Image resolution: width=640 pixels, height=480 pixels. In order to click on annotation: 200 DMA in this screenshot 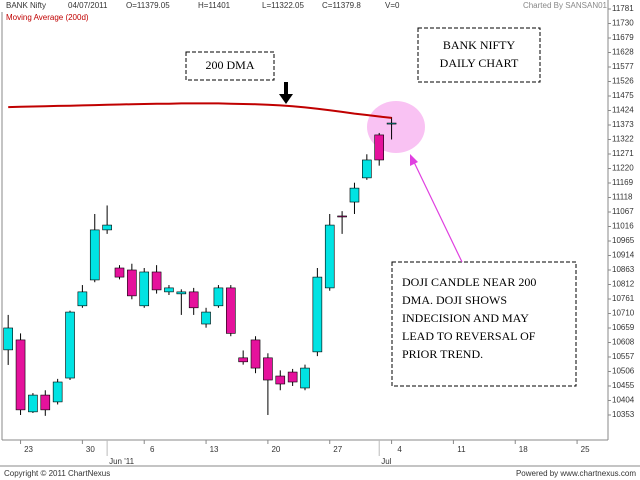, I will do `click(229, 65)`.